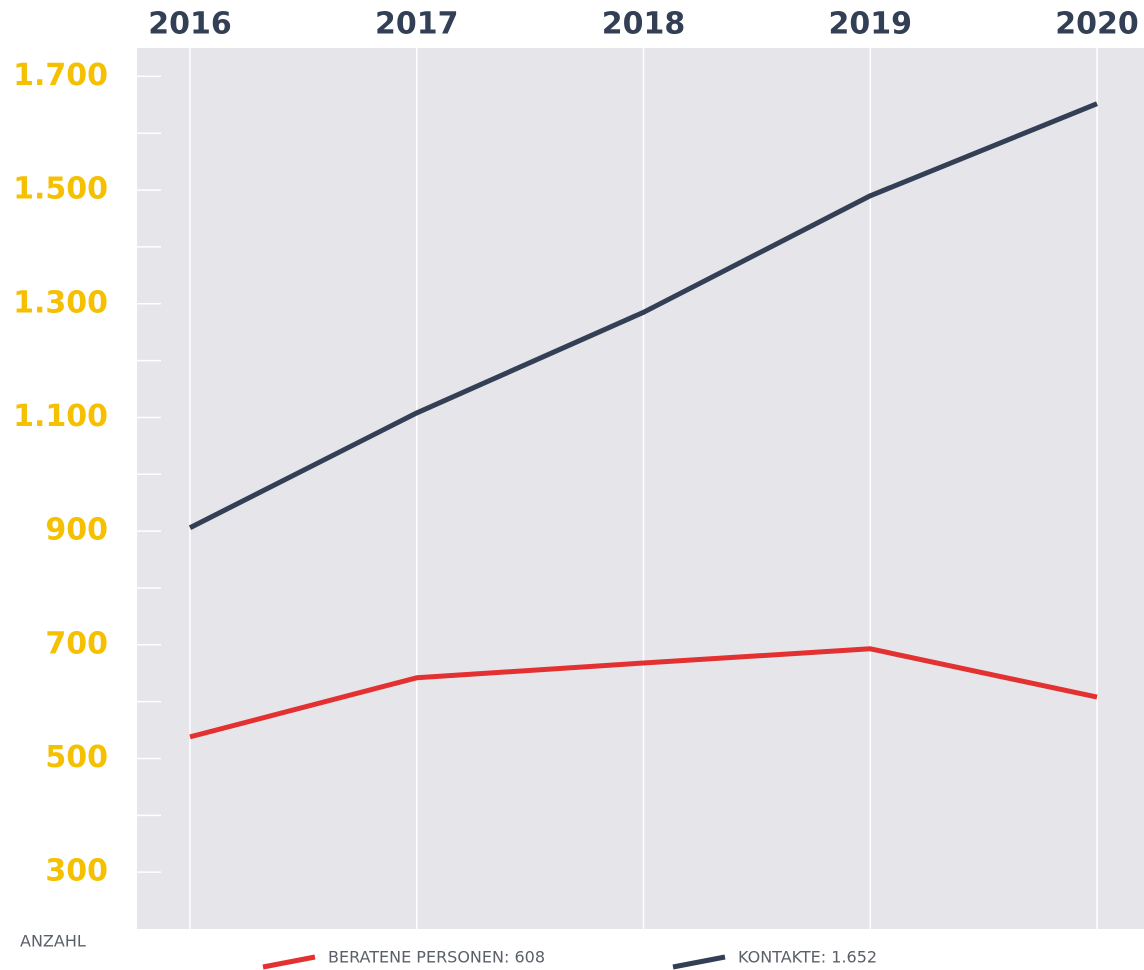 This screenshot has height=970, width=1144. What do you see at coordinates (644, 24) in the screenshot?
I see `x-tick-label: 2018` at bounding box center [644, 24].